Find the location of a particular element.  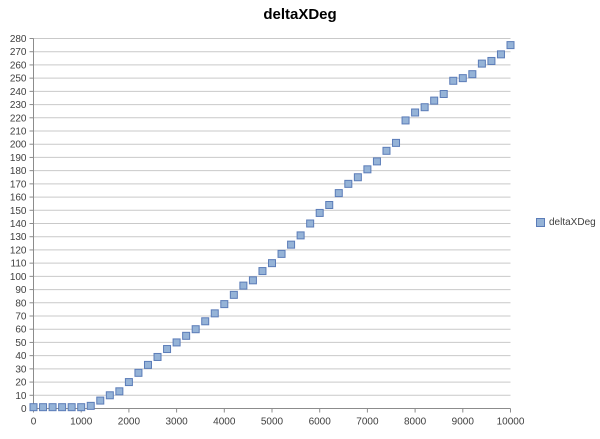

x-tick-label: 3000 is located at coordinates (176, 422).